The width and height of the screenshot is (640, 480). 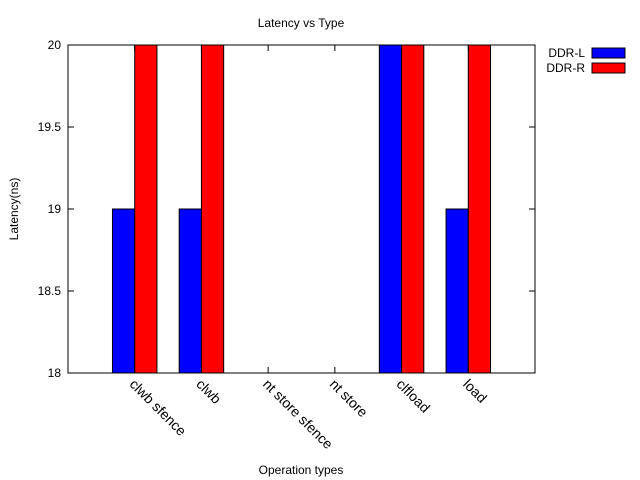 What do you see at coordinates (566, 53) in the screenshot?
I see `legend-label: DDR-L` at bounding box center [566, 53].